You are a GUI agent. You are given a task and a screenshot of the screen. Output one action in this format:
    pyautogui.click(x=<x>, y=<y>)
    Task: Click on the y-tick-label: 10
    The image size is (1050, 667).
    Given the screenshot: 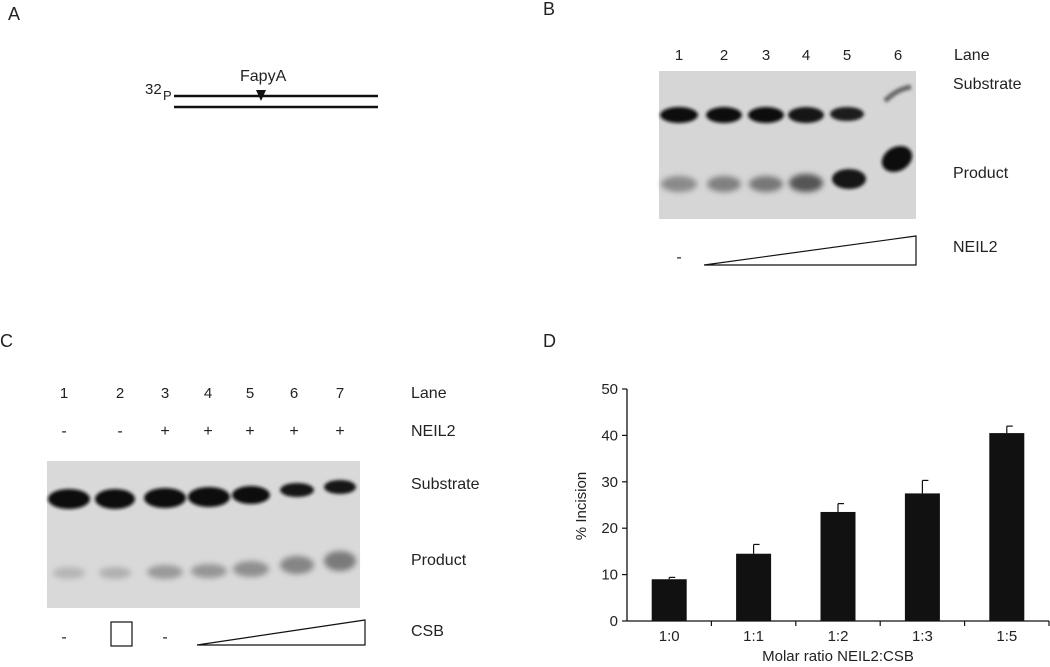 What is the action you would take?
    pyautogui.click(x=609, y=575)
    